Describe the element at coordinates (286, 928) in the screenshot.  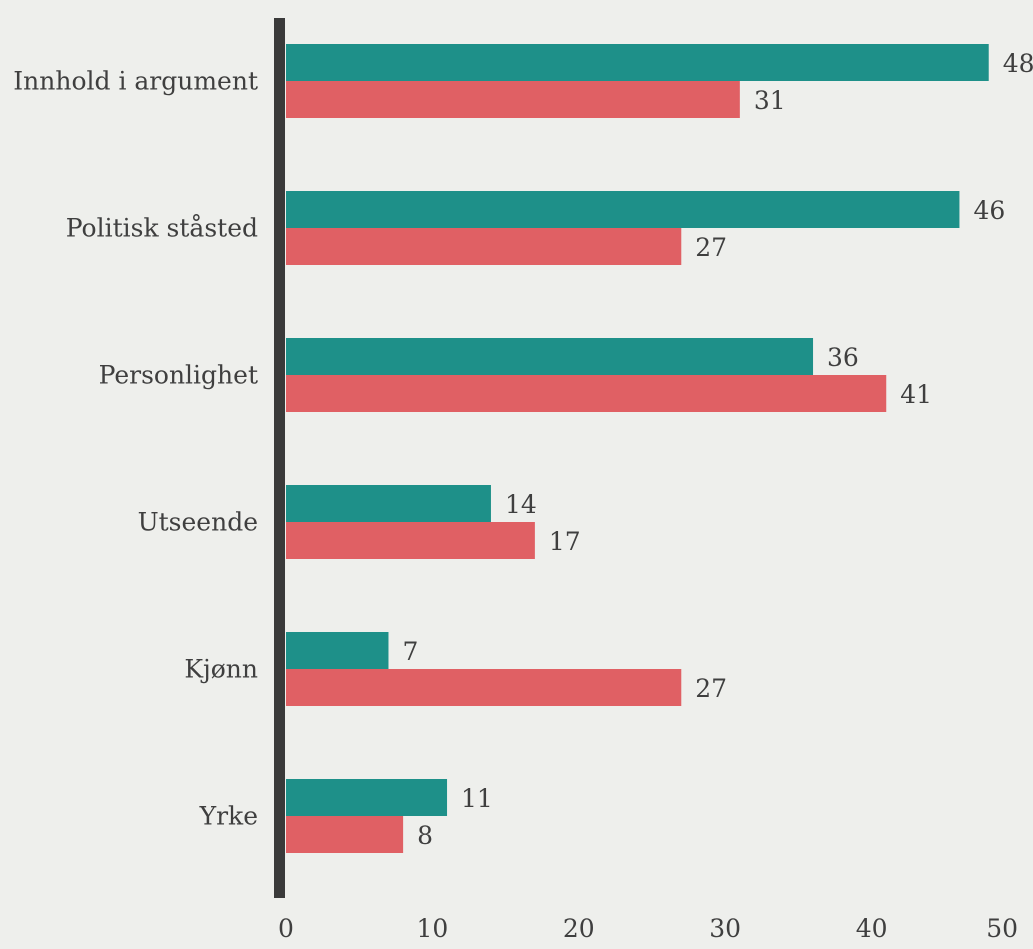
I see `x-tick-label: 0` at that location.